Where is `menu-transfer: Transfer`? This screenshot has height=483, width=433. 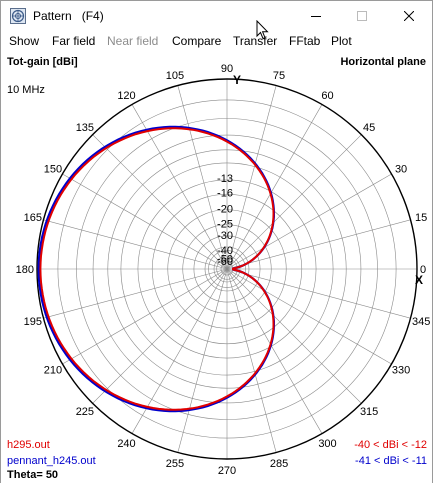 menu-transfer: Transfer is located at coordinates (255, 41).